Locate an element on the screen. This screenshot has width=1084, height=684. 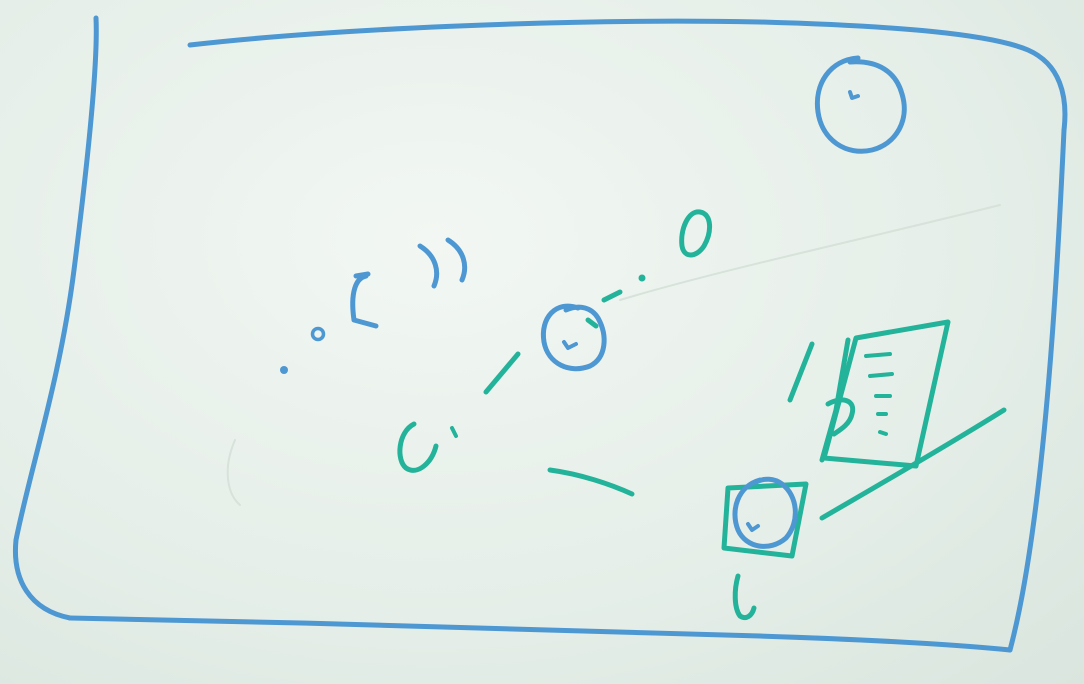
frame-left-stroke is located at coordinates (55, 318).